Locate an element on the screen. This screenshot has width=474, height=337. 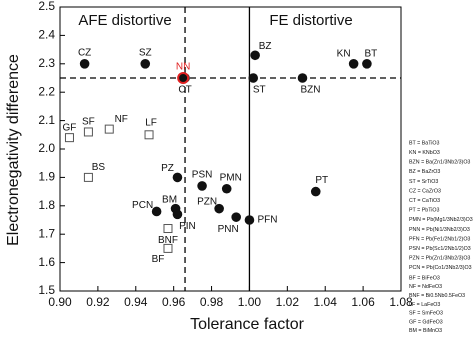
region-label: AFE distortive is located at coordinates (124, 20).